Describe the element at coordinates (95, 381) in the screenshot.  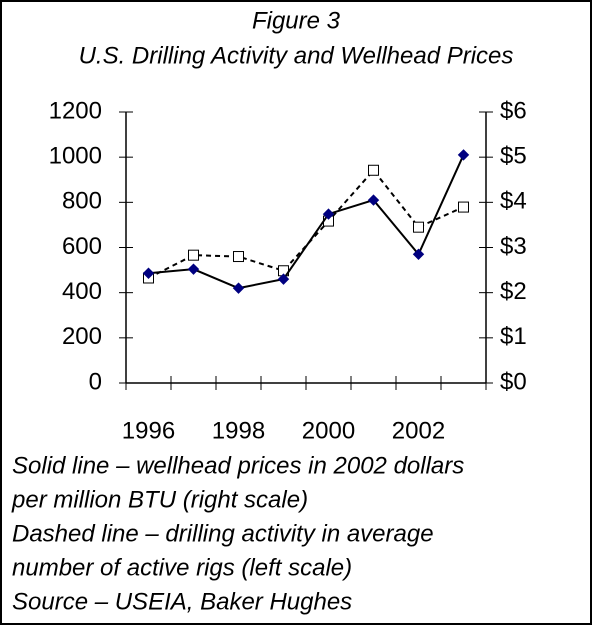
I see `y-tick-label: 0` at that location.